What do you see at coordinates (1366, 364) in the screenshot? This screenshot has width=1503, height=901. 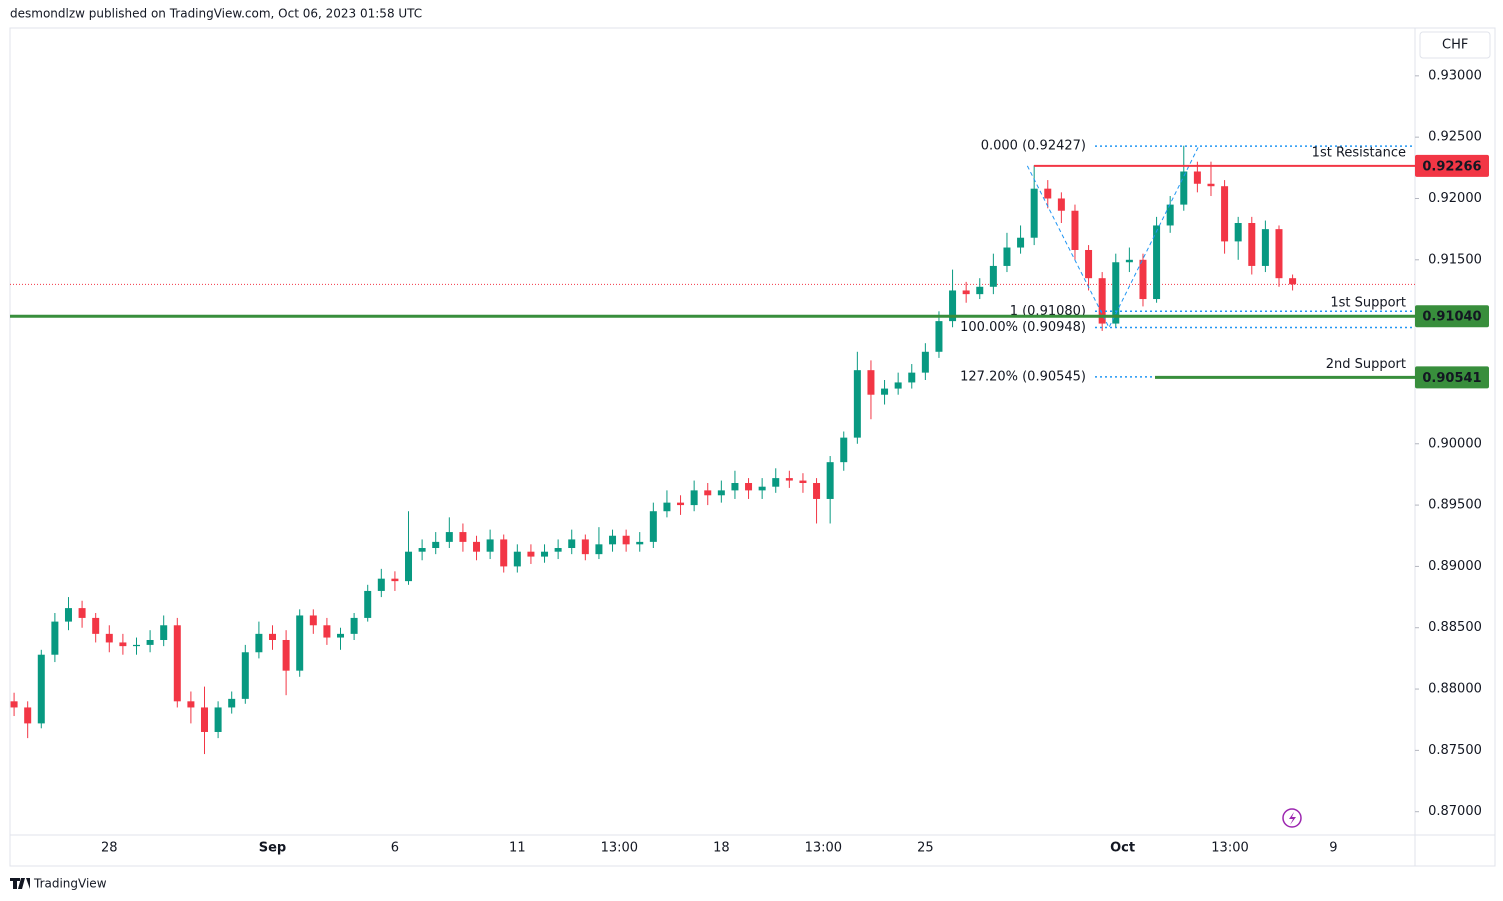 I see `level-name: 2nd Support` at bounding box center [1366, 364].